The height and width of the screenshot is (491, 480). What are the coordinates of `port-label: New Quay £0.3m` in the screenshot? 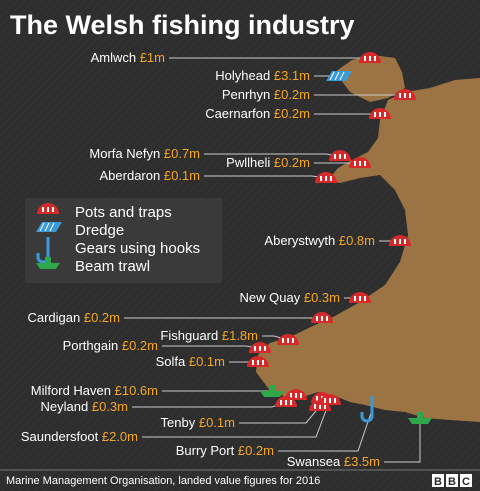 It's located at (290, 297).